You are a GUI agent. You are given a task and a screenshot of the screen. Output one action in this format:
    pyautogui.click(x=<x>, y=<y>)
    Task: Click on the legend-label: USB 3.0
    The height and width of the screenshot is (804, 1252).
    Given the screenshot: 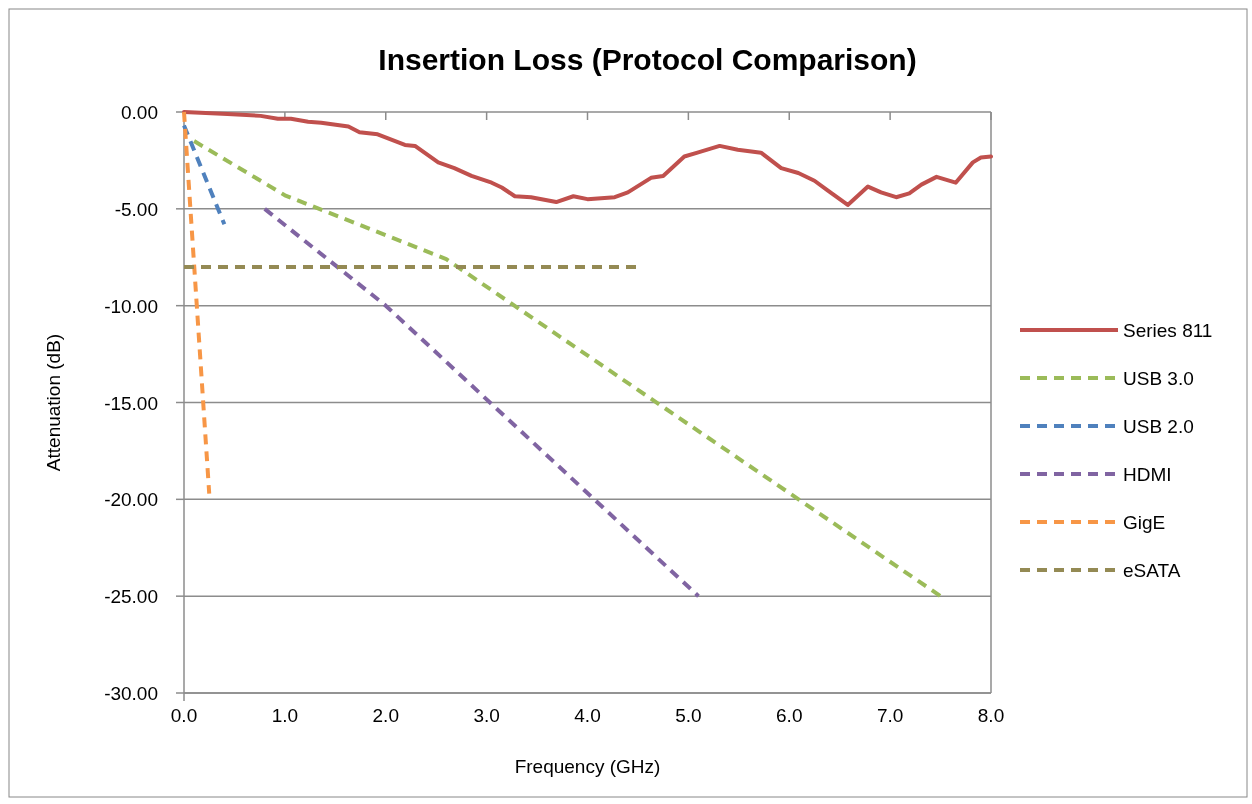 What is the action you would take?
    pyautogui.click(x=1158, y=378)
    